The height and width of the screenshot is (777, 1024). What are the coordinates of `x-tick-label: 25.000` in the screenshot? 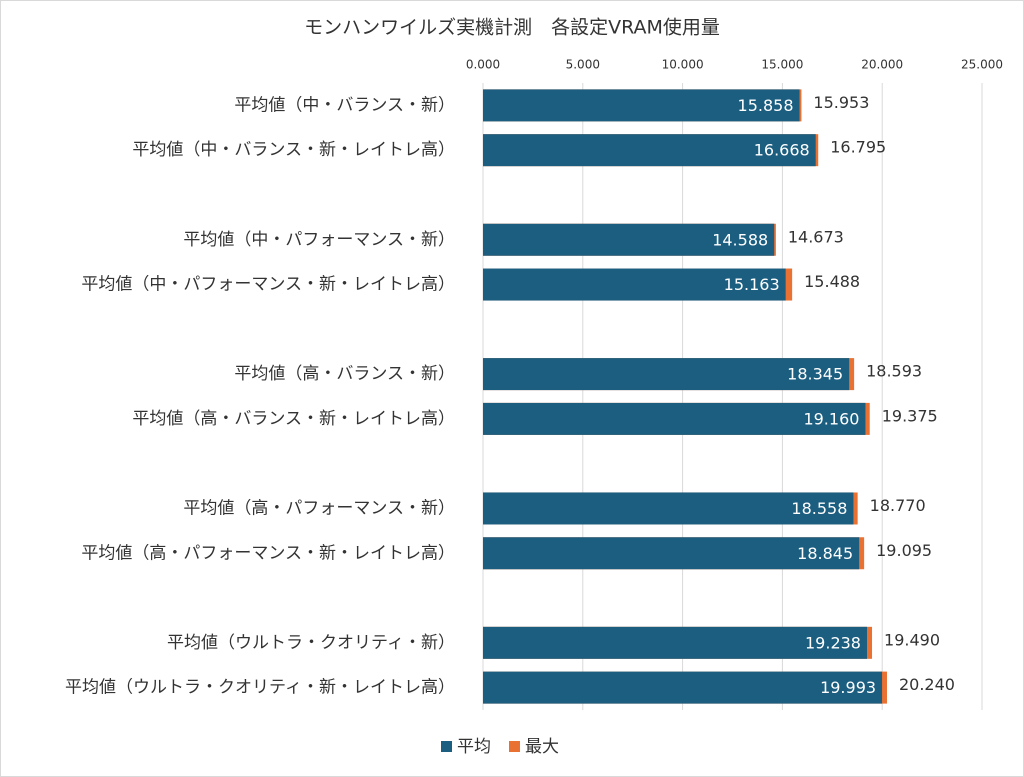 It's located at (982, 65).